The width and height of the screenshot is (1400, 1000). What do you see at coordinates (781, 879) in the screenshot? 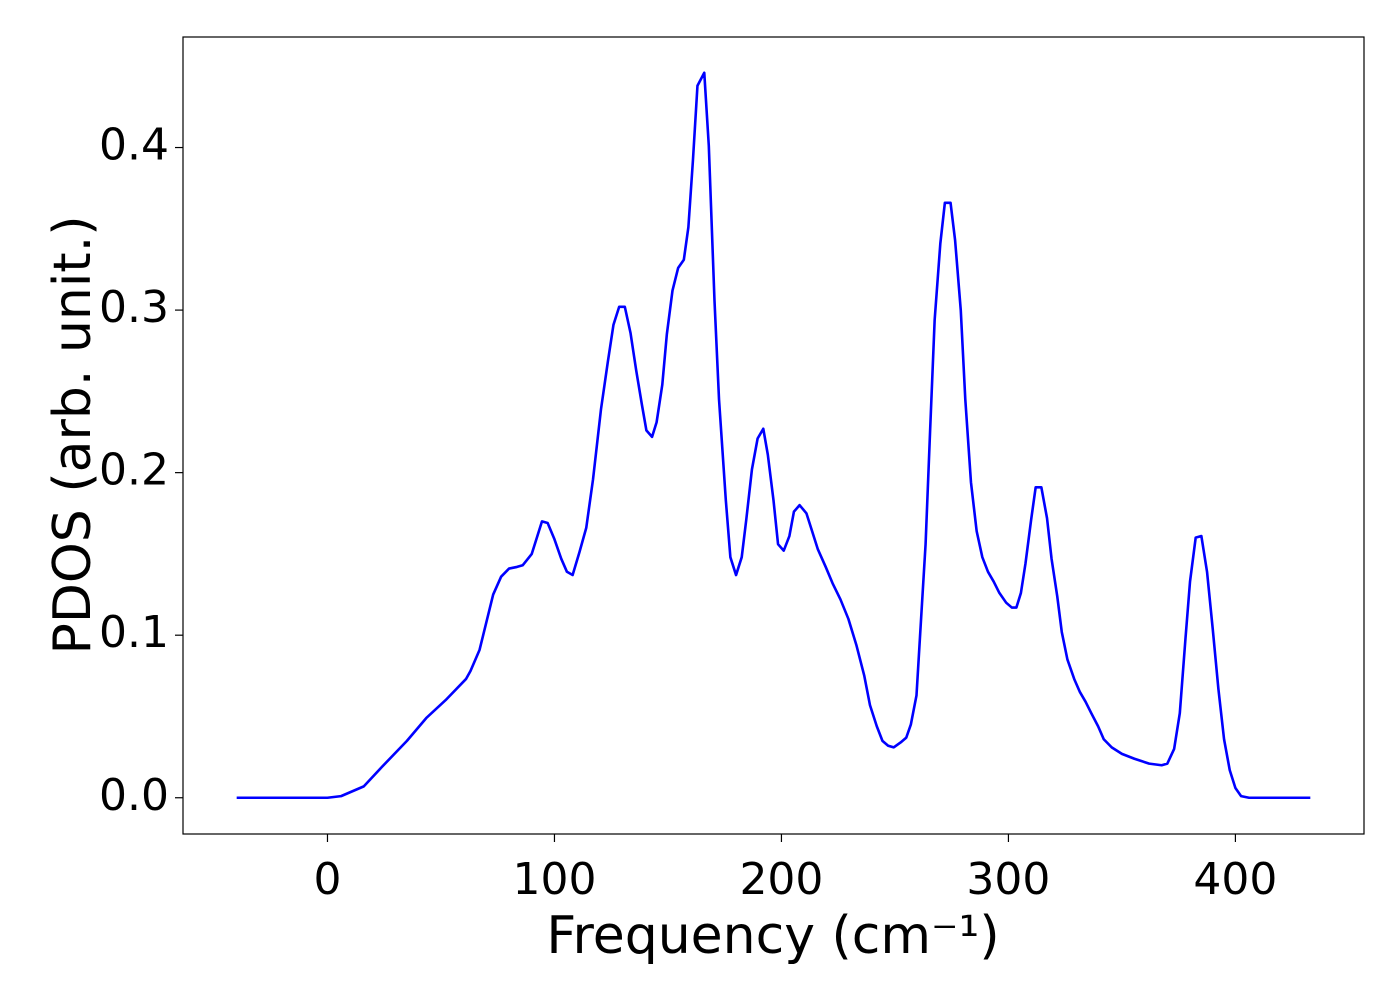
I see `x-tick-label: 200` at bounding box center [781, 879].